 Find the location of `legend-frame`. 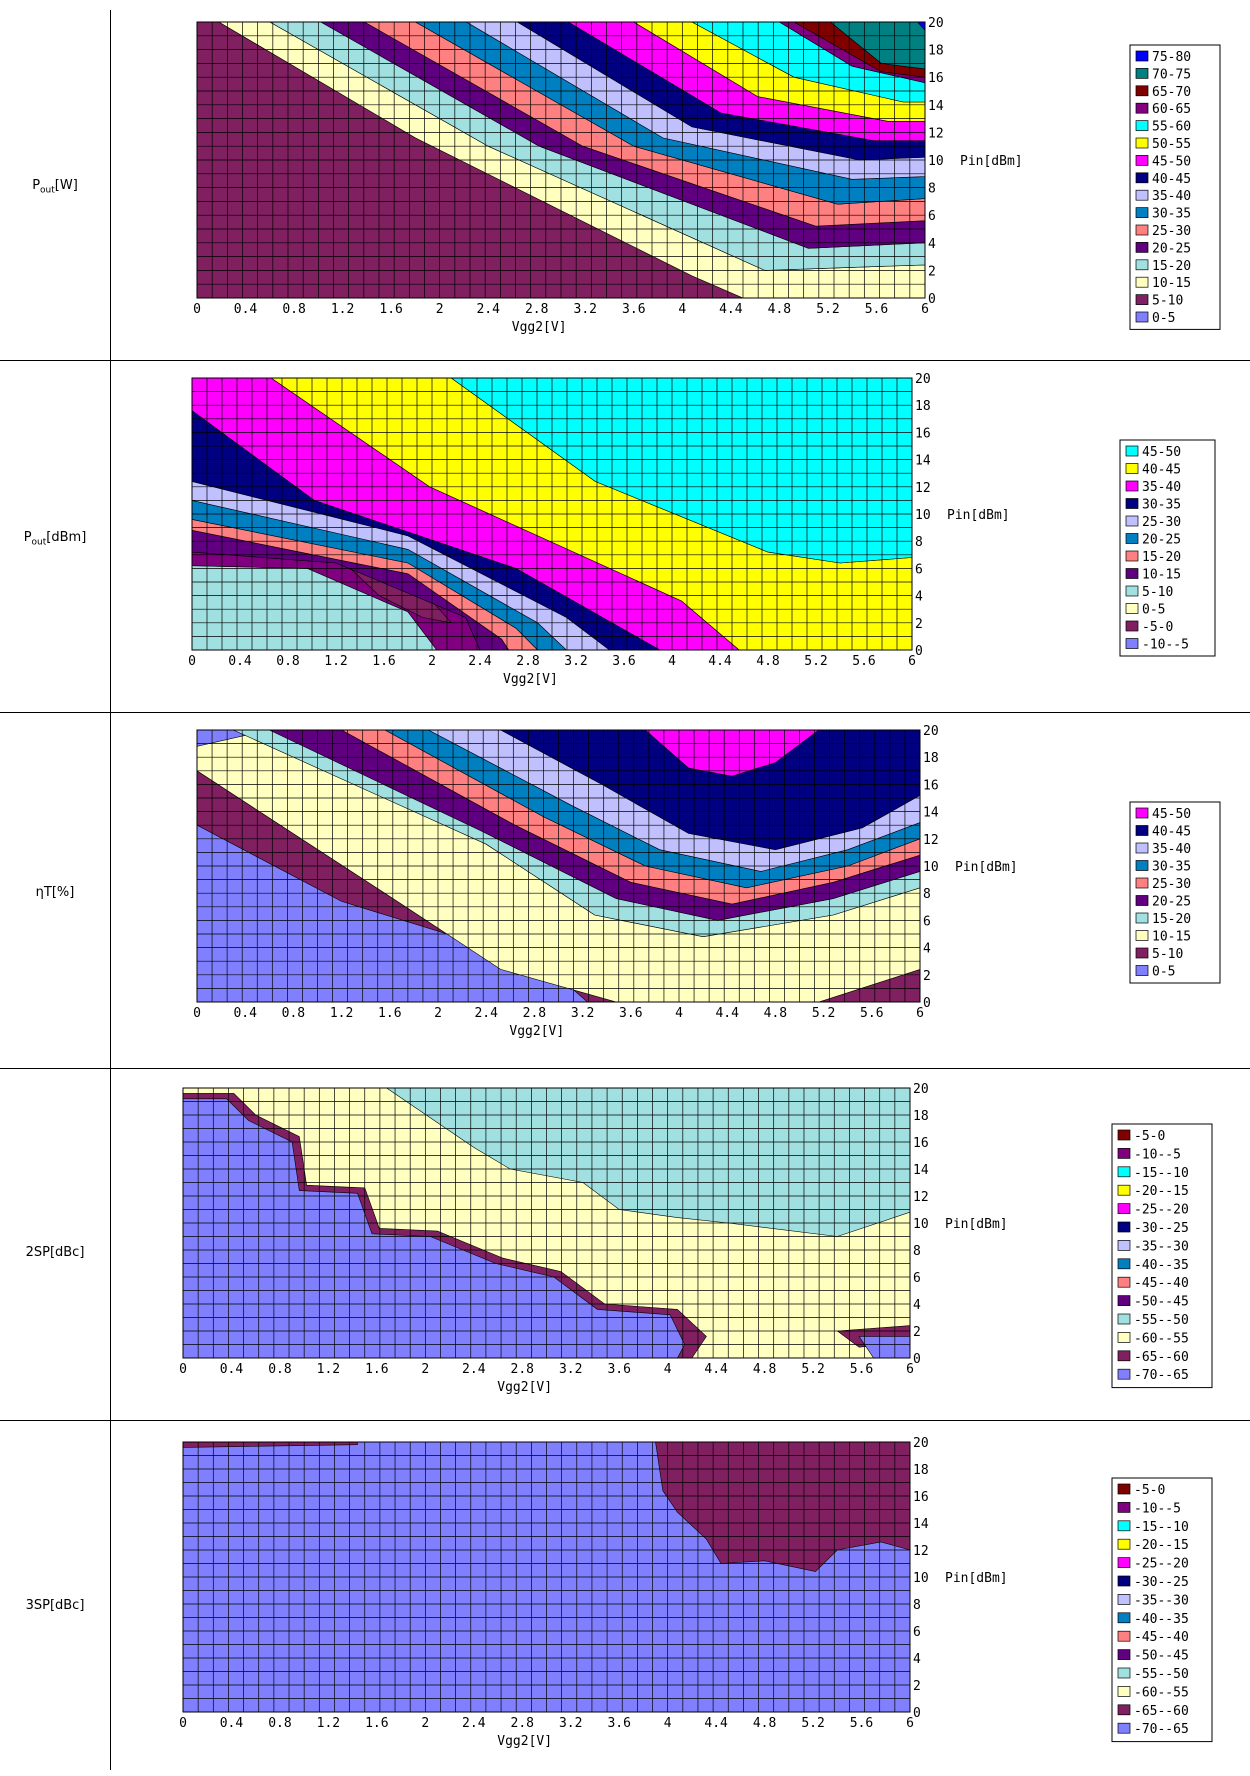

legend-frame is located at coordinates (1162, 1610).